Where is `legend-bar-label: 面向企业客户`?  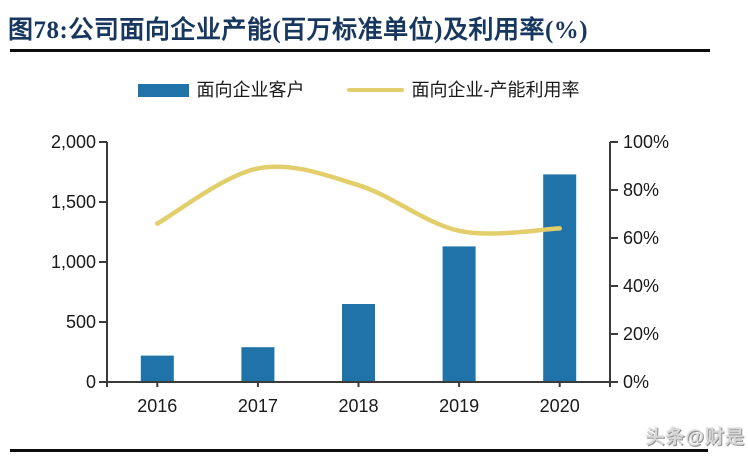 legend-bar-label: 面向企业客户 is located at coordinates (250, 90).